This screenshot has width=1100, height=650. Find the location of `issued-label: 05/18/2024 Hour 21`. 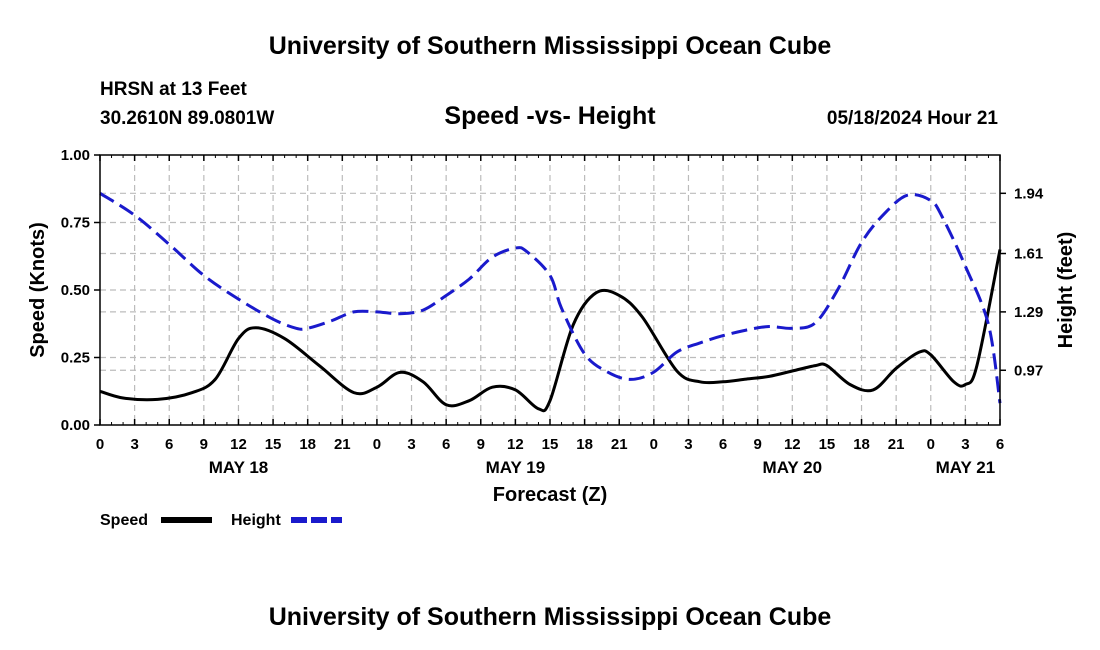

issued-label: 05/18/2024 Hour 21 is located at coordinates (913, 118).